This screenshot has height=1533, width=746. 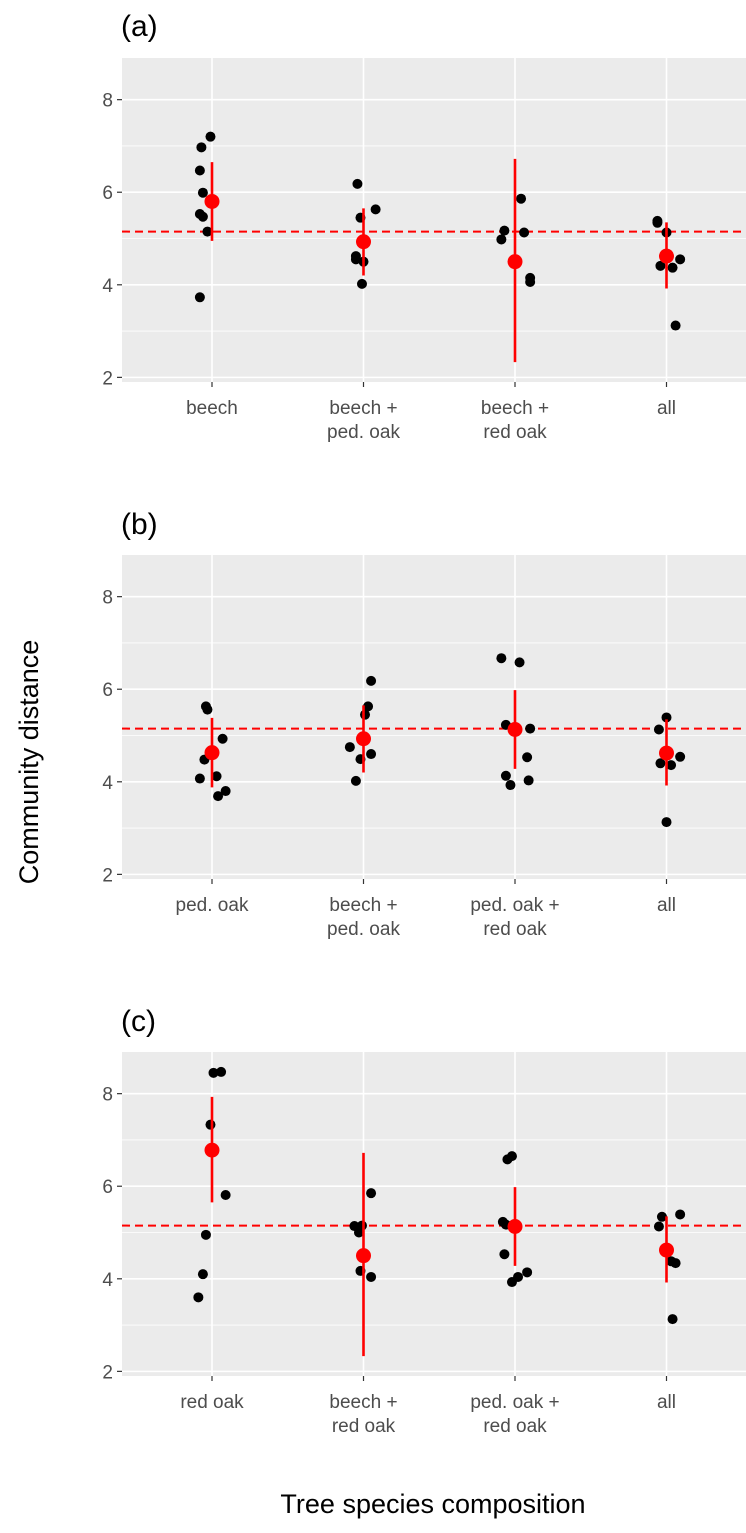 What do you see at coordinates (29, 762) in the screenshot?
I see `y-axis-title: Community distance` at bounding box center [29, 762].